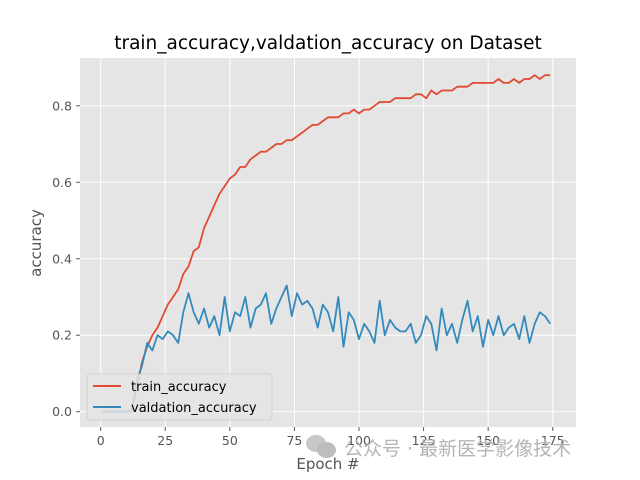 The width and height of the screenshot is (640, 480). I want to click on x-axis-ticks: 0 25 50 75 100 125 150 175, so click(331, 437).